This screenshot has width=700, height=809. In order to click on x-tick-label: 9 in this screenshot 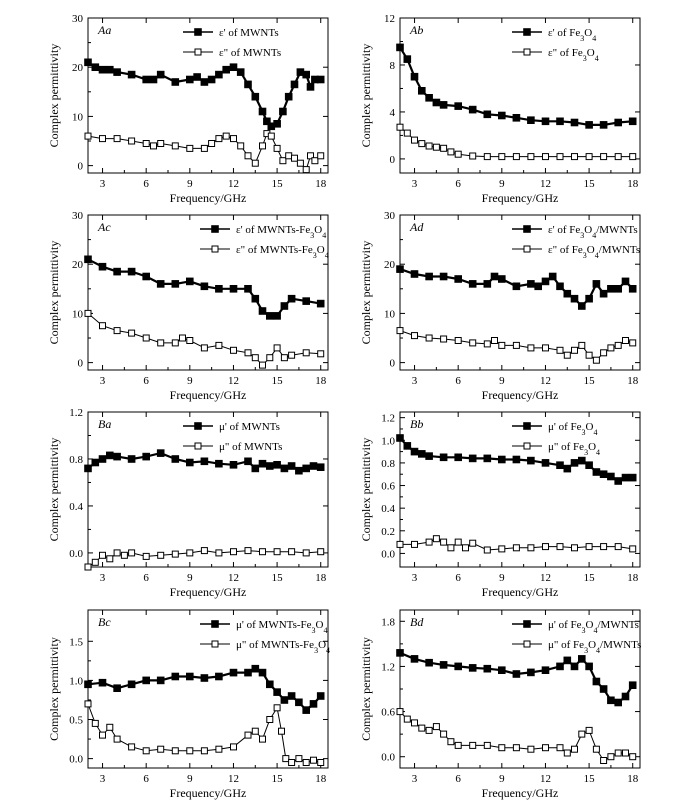, I will do `click(190, 779)`.